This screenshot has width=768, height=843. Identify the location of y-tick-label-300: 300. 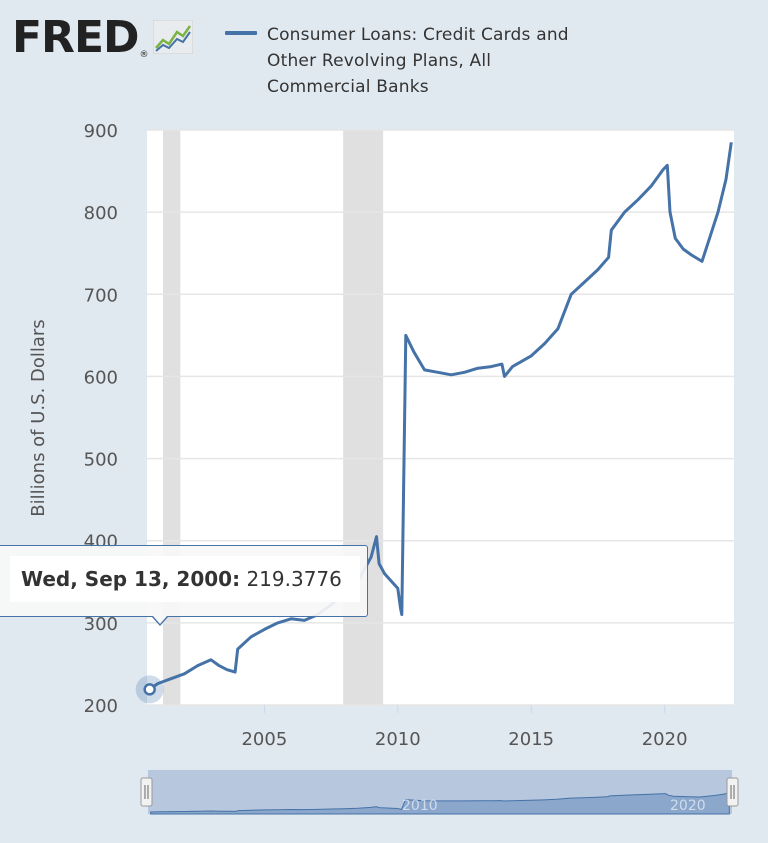
(101, 624).